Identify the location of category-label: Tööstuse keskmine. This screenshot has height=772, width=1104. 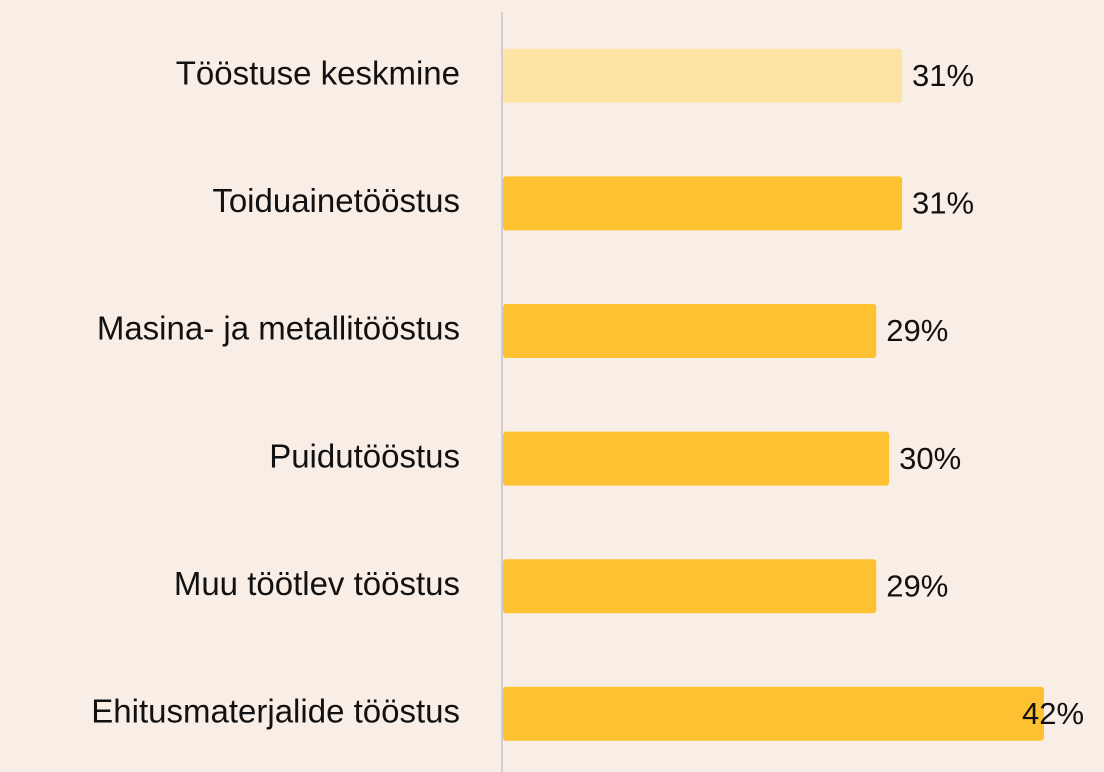
(318, 73).